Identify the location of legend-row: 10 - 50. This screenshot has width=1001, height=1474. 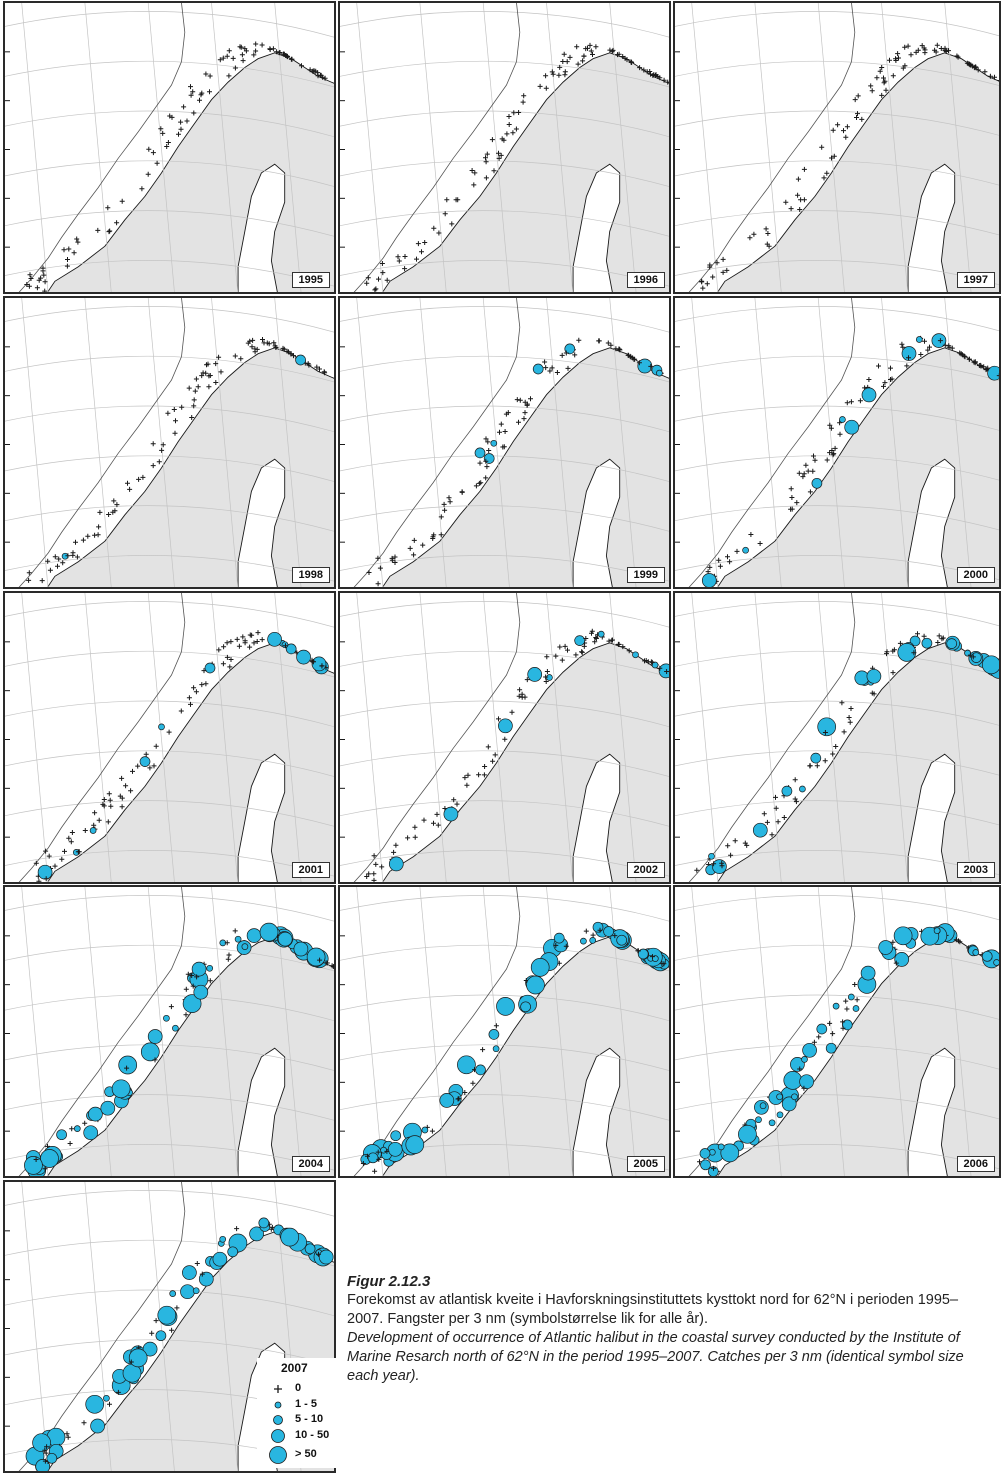
(299, 1436).